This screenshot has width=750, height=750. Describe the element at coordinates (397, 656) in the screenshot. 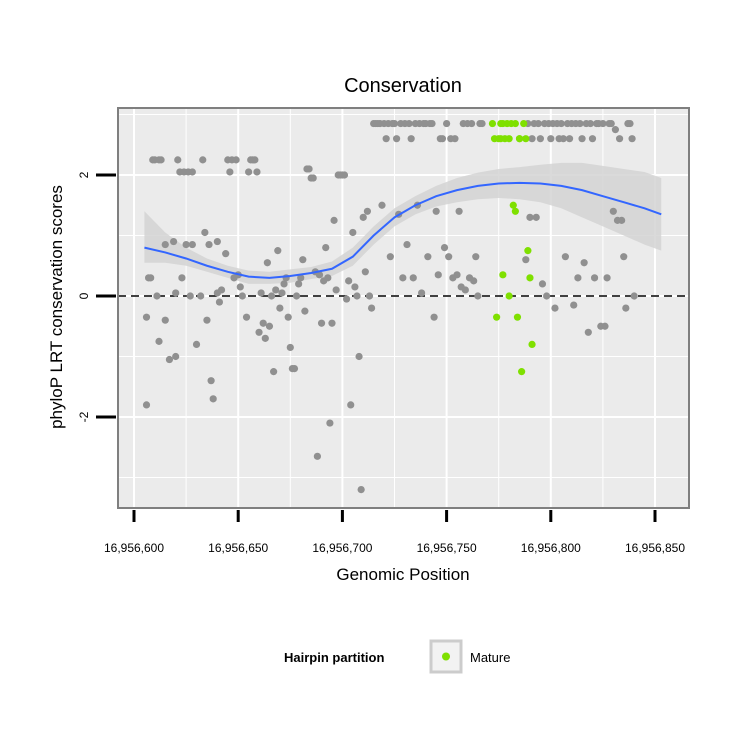

I see `legend: Hairpin partition Mature` at that location.